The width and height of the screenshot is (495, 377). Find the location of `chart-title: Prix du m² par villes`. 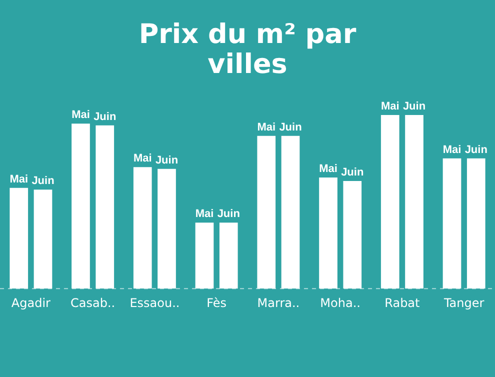

chart-title: Prix du m² par villes is located at coordinates (248, 49).